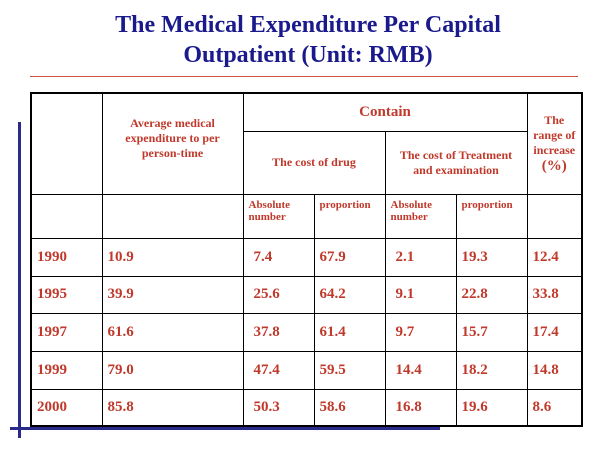 Image resolution: width=616 pixels, height=462 pixels. I want to click on data-cell: 61.4, so click(349, 332).